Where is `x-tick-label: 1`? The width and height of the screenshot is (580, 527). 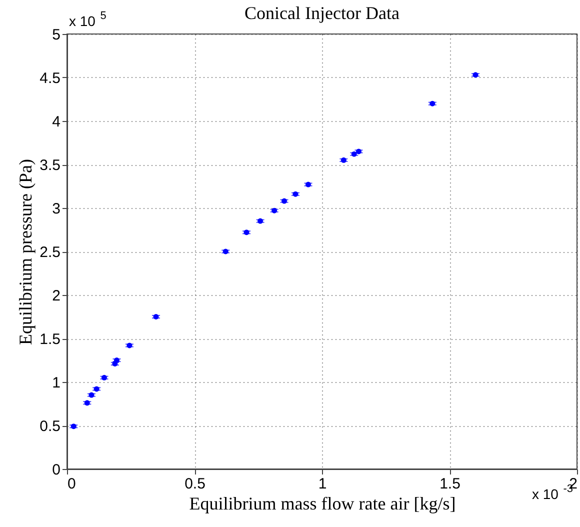
x-tick-label: 1 is located at coordinates (322, 484).